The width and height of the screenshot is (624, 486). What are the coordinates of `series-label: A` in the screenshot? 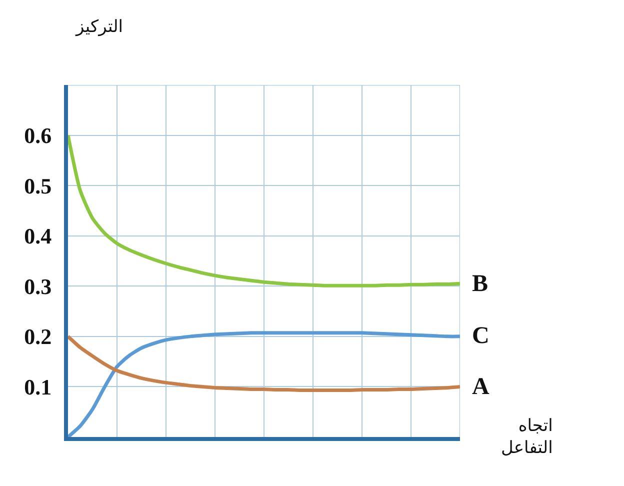 It's located at (481, 387).